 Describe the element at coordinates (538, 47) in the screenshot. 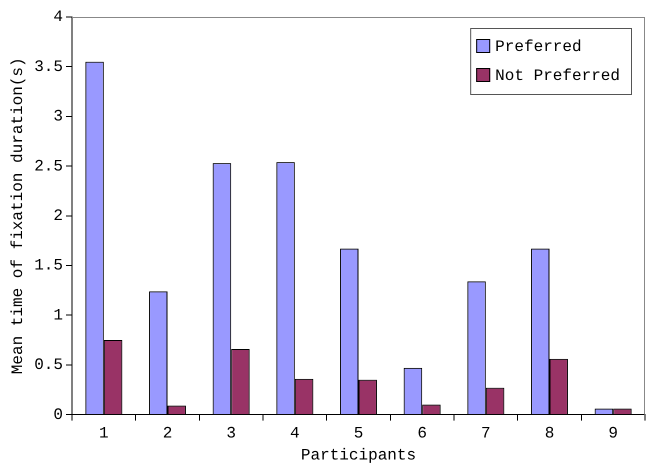

I see `legend-label: Preferred` at that location.